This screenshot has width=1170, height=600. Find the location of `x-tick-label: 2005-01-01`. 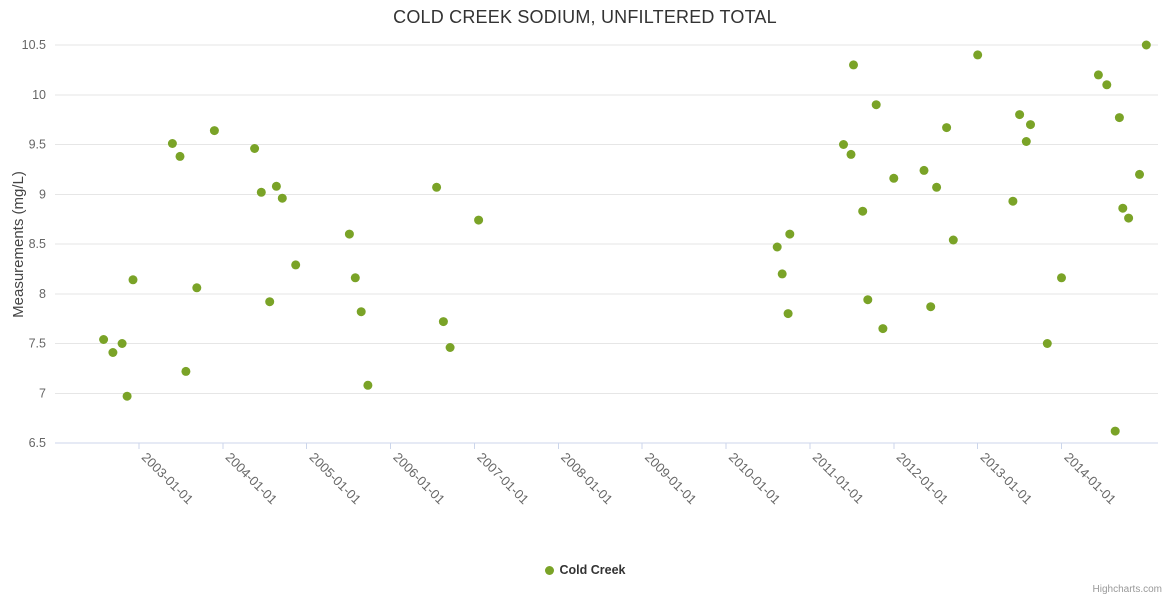

x-tick-label: 2005-01-01 is located at coordinates (336, 479).